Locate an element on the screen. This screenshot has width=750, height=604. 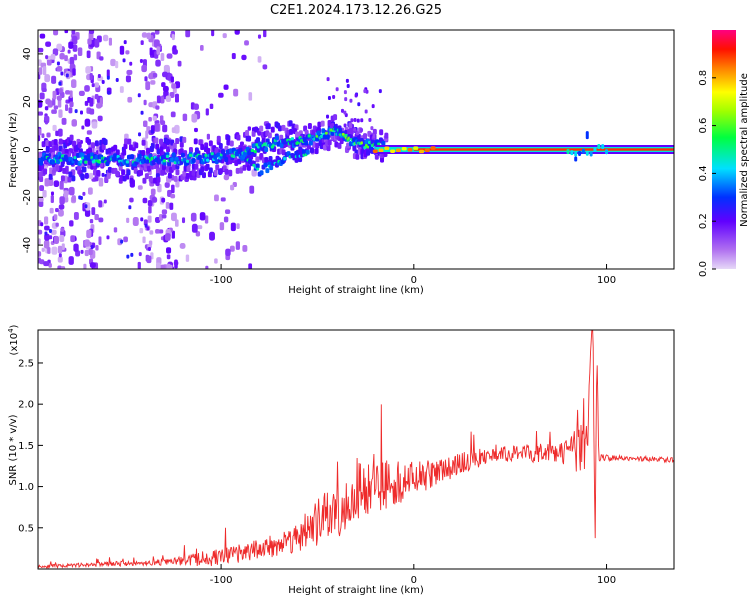
spectrogram-y-tick-label: 20 is located at coordinates (27, 101).